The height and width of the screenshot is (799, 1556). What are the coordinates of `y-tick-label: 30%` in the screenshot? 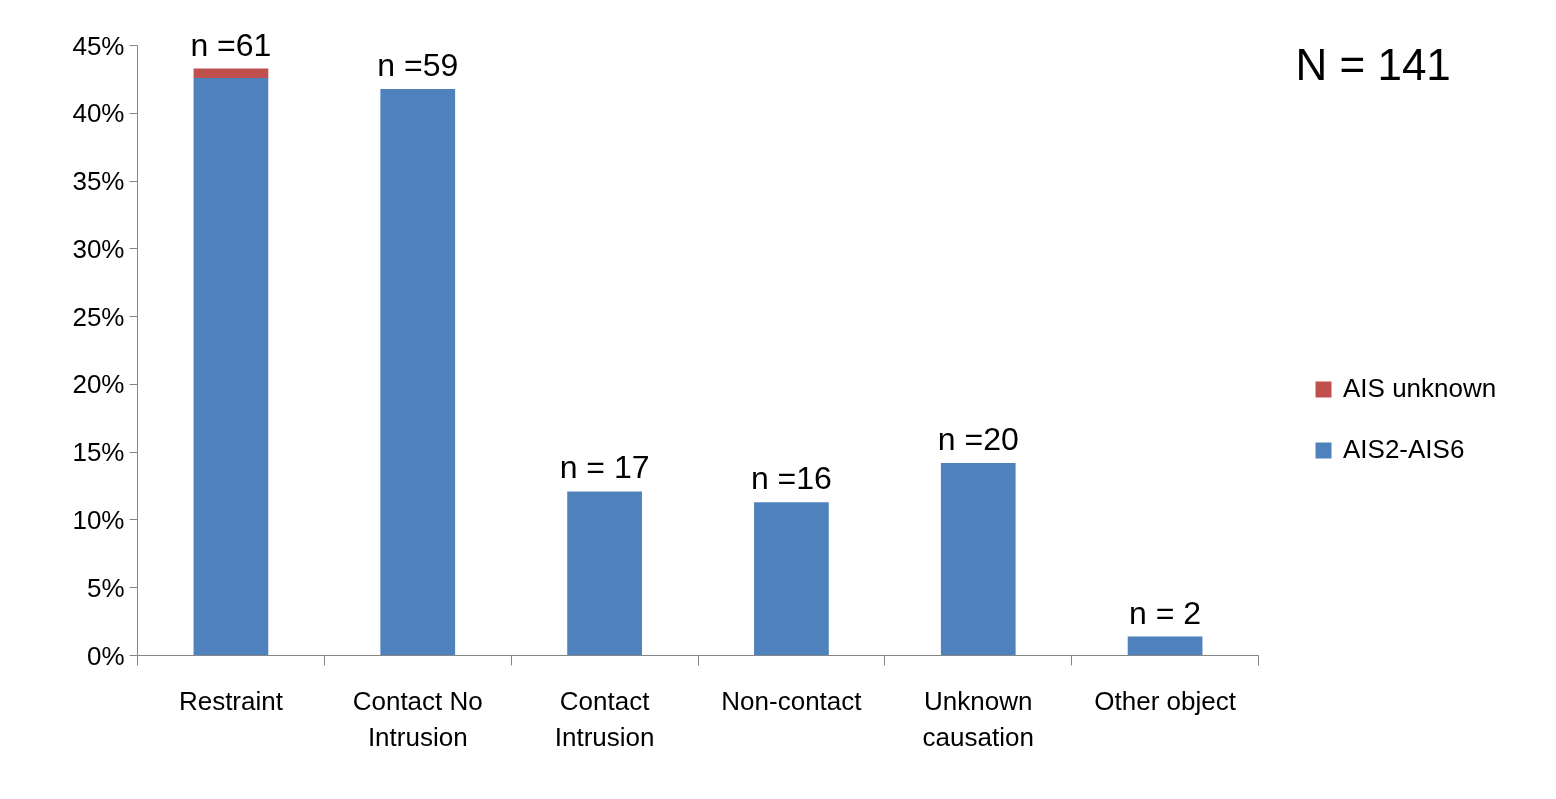 It's located at (98, 248).